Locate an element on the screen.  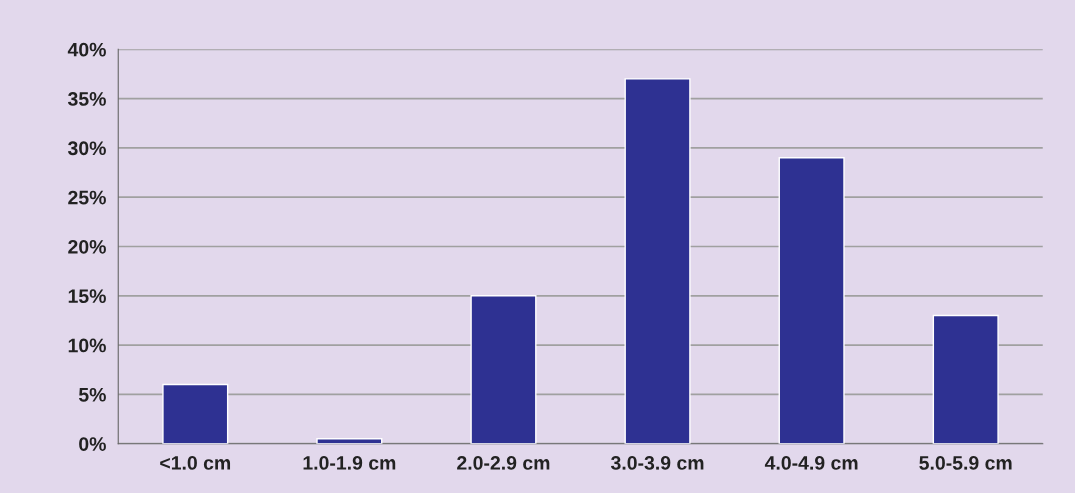
y-tick-label: 20% is located at coordinates (87, 246).